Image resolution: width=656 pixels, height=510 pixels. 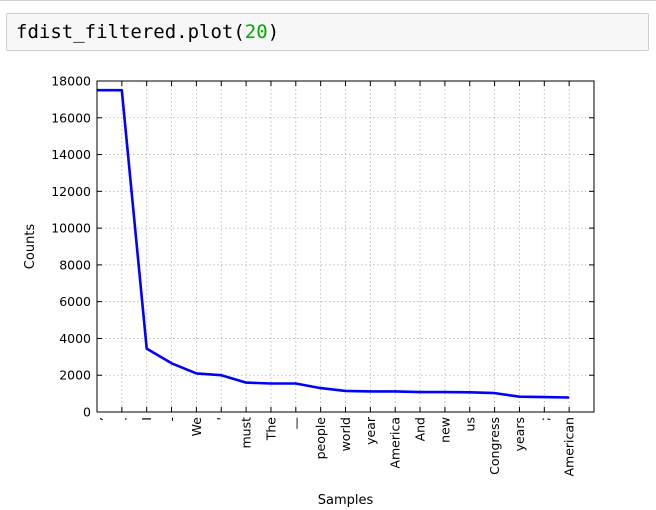 I want to click on code-function: fdist_filtered.plot, so click(x=125, y=32).